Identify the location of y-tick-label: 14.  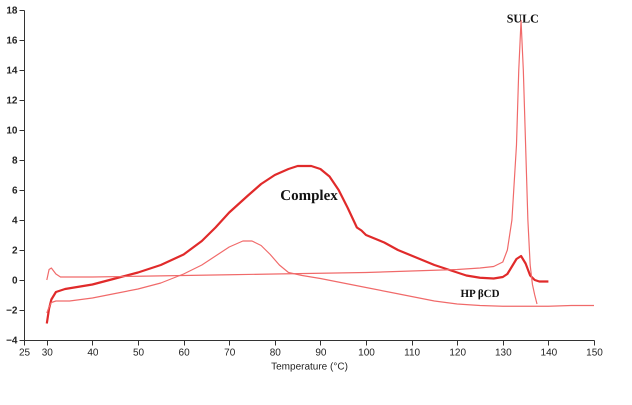
(12, 71).